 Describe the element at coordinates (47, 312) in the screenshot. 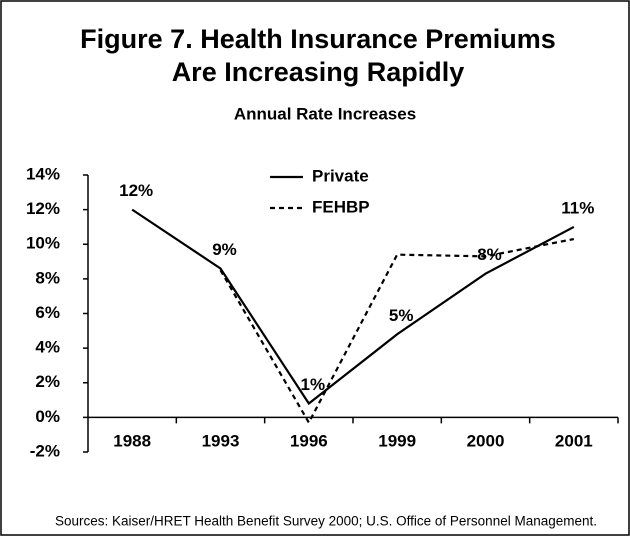

I see `y-tick-label: 6%` at that location.